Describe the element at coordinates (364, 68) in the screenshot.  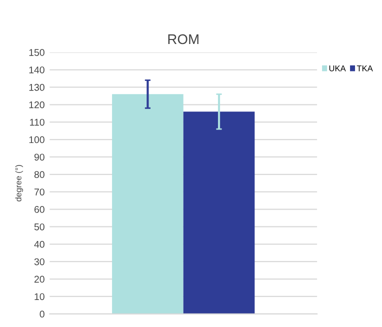
I see `legend-label: TKA` at that location.